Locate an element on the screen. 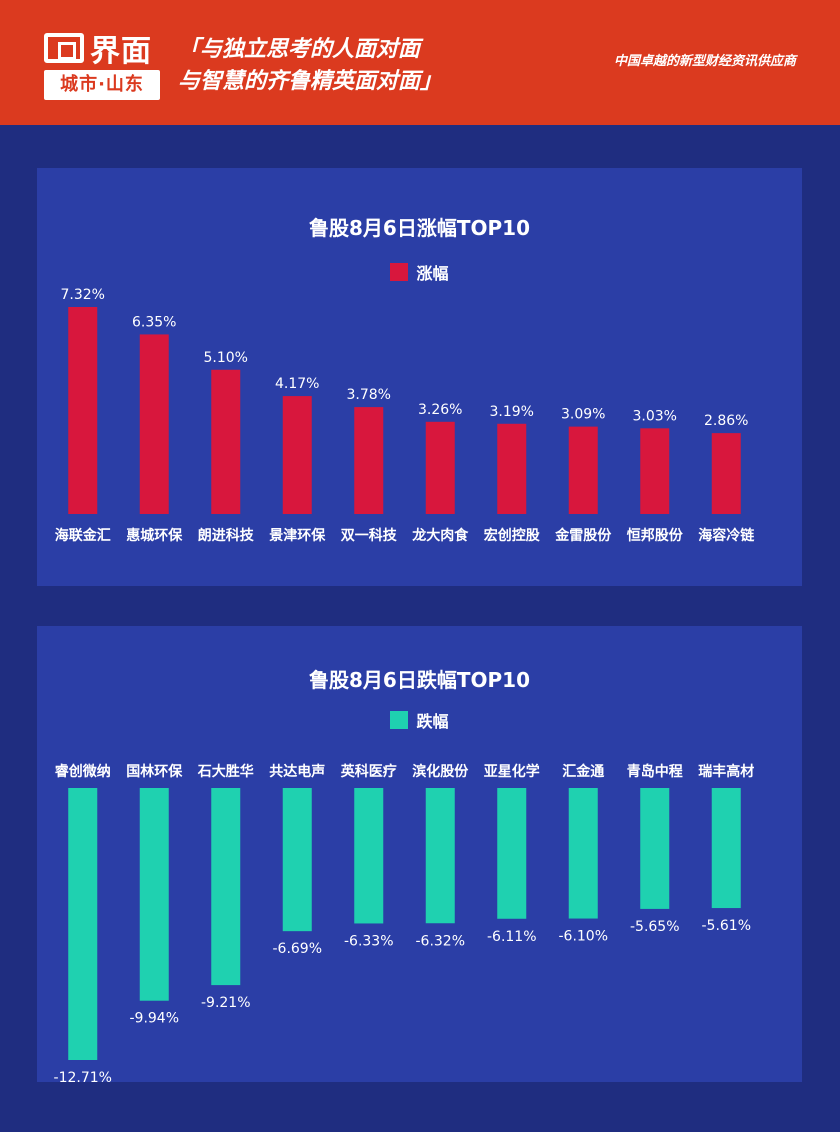 The image size is (840, 1132). rise-category-label: 朗进科技 is located at coordinates (226, 535).